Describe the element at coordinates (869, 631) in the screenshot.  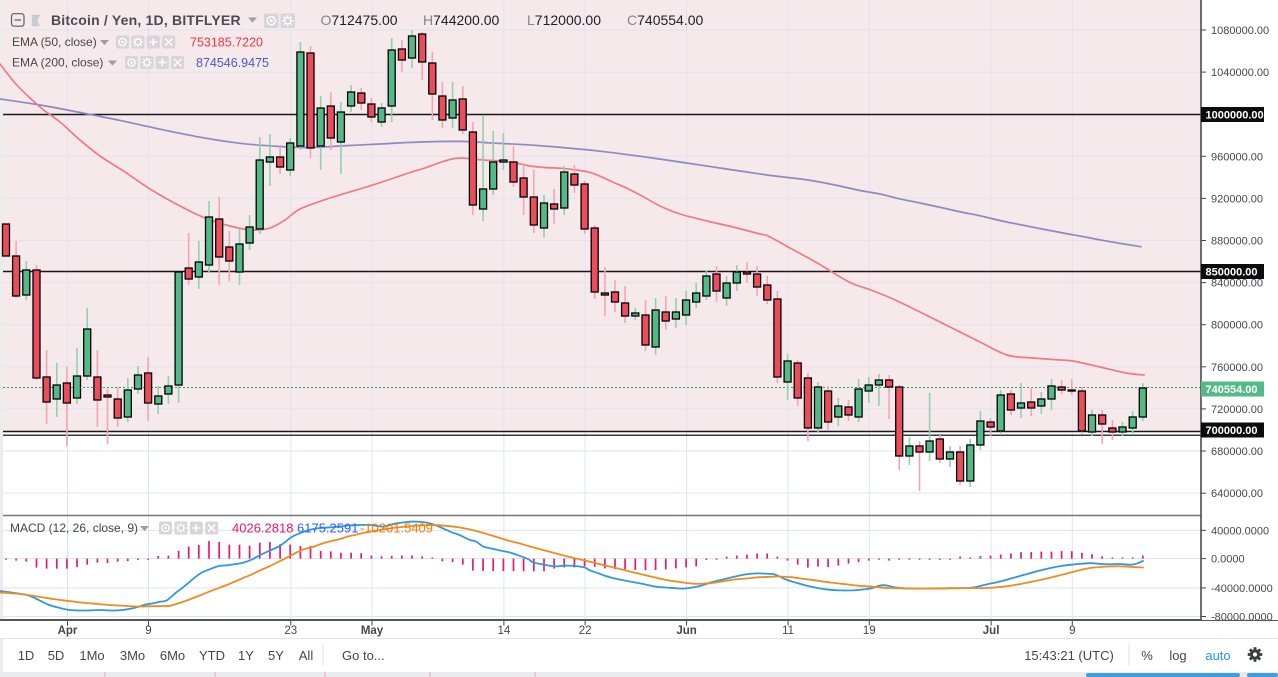
I see `svg-text: 19` at that location.